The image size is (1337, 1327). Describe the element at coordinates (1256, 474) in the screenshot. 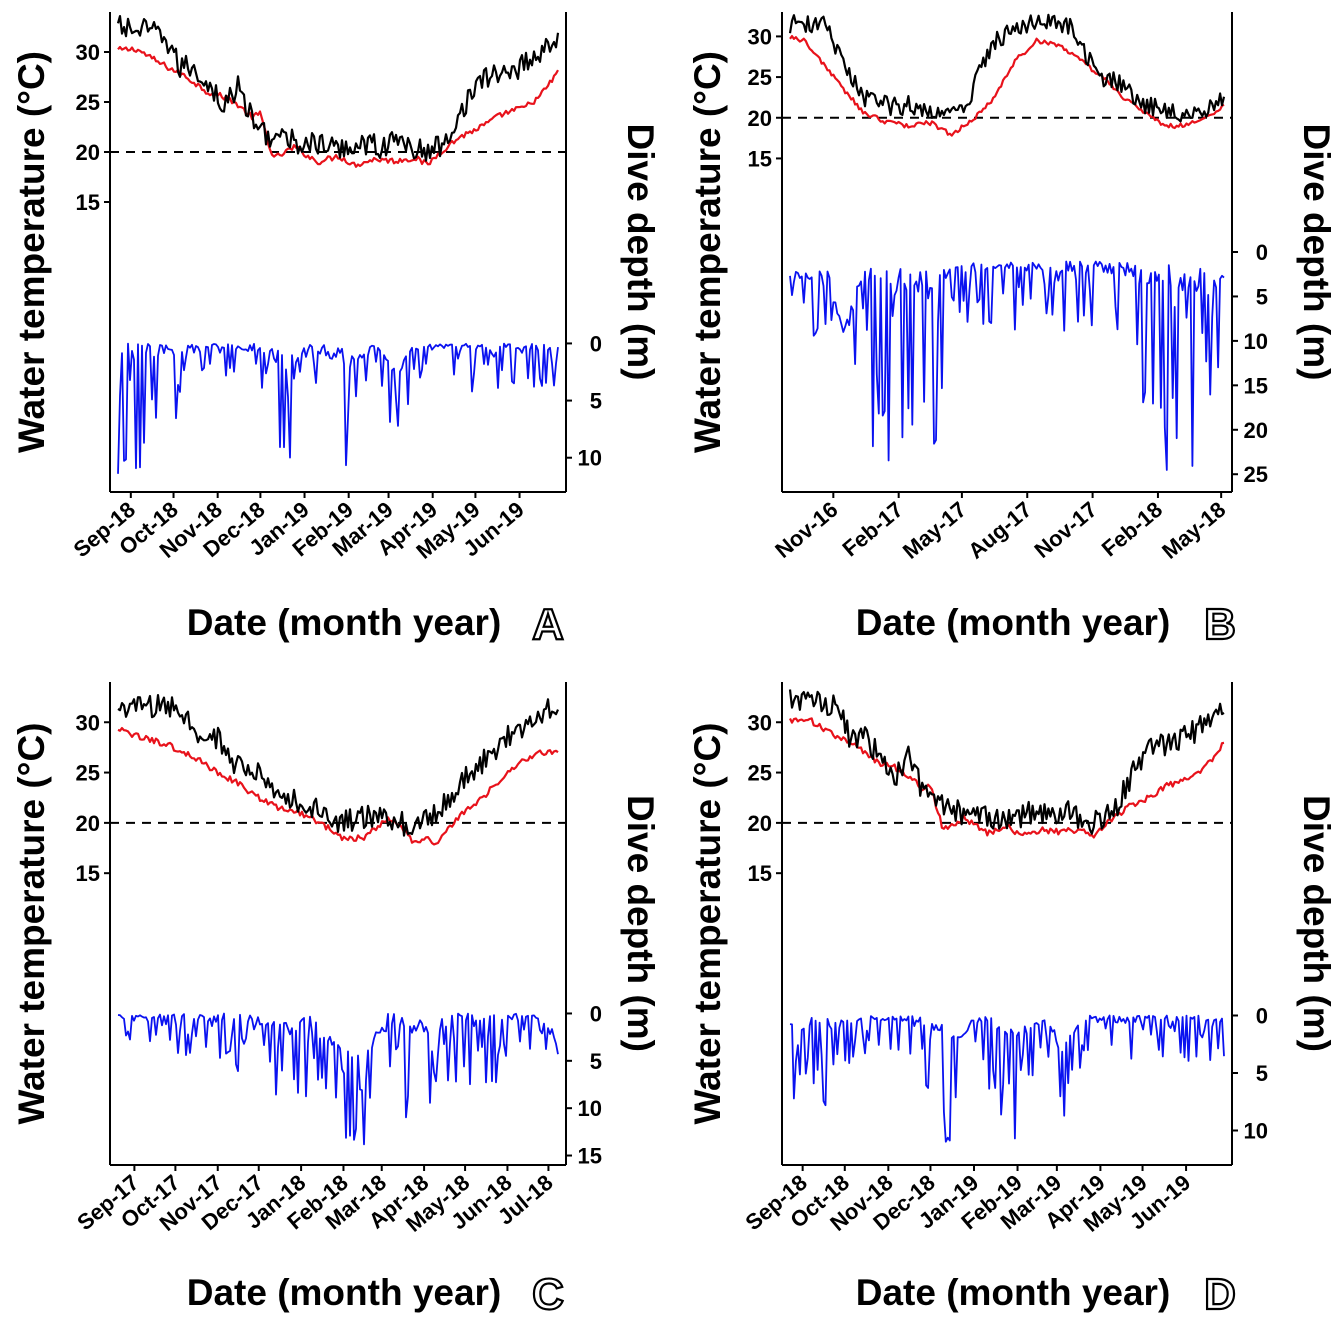

I see `depth-tick-label: 25` at that location.